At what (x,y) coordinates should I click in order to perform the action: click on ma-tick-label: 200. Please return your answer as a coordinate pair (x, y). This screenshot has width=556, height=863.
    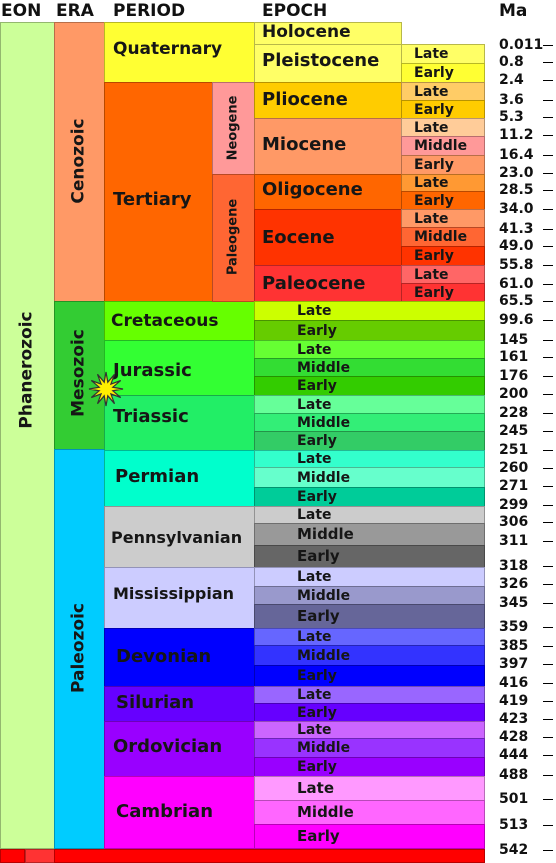
    Looking at the image, I should click on (514, 394).